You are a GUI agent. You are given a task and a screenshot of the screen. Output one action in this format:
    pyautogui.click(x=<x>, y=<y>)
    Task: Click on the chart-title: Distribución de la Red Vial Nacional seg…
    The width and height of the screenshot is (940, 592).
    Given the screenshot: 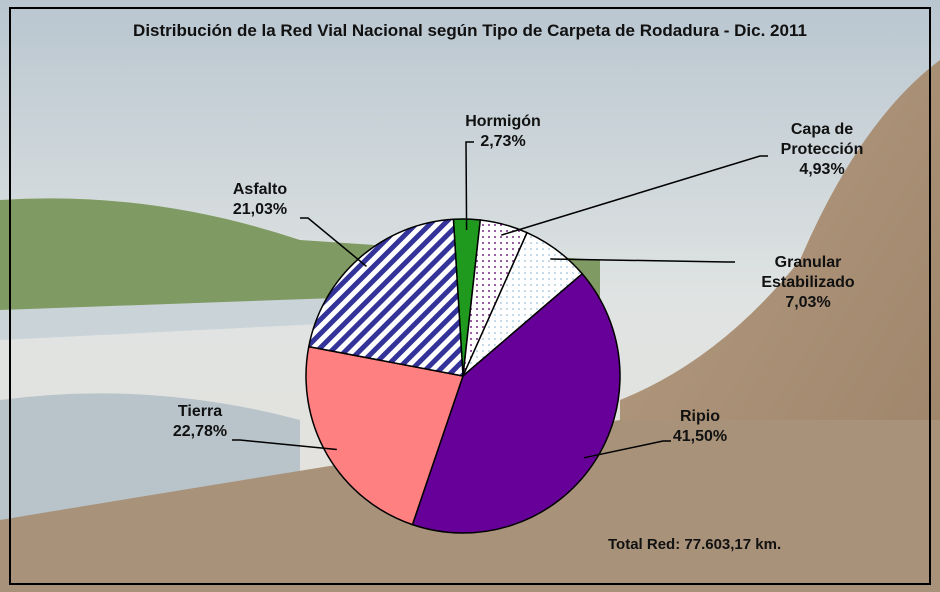 What is the action you would take?
    pyautogui.click(x=470, y=30)
    